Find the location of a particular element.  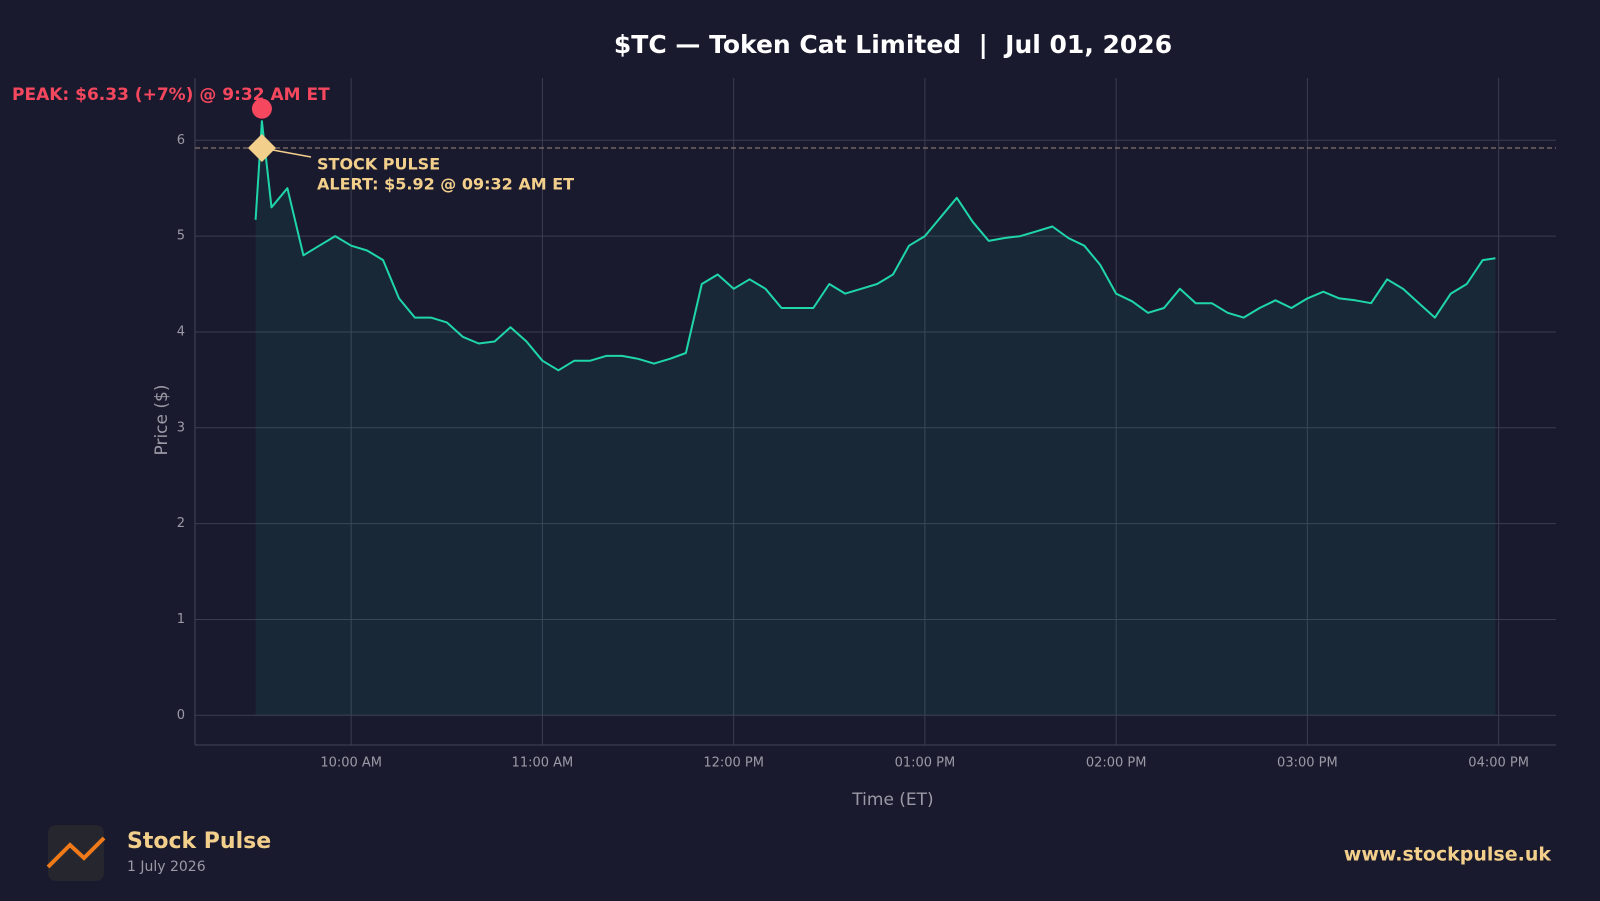

logo is located at coordinates (76, 853).